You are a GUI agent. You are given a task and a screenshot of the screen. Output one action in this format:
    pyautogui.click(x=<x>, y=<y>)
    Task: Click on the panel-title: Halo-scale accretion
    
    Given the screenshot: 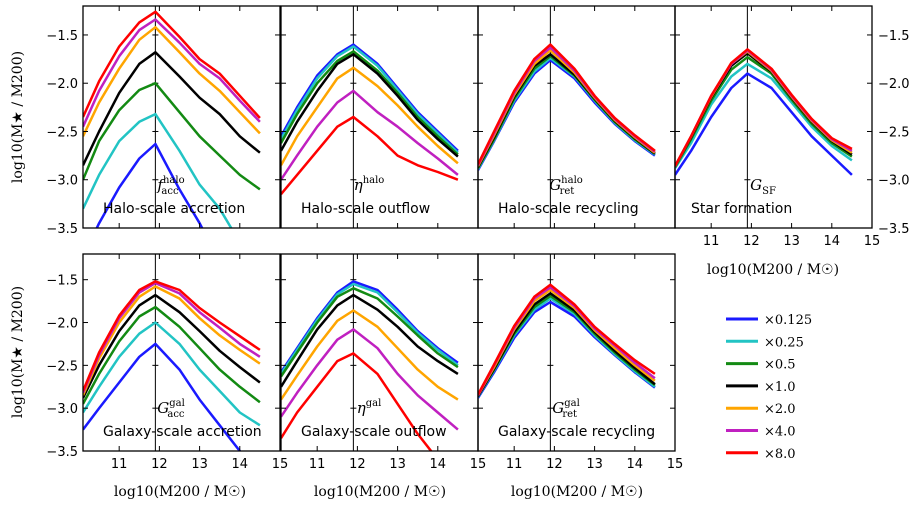 What is the action you would take?
    pyautogui.click(x=174, y=209)
    